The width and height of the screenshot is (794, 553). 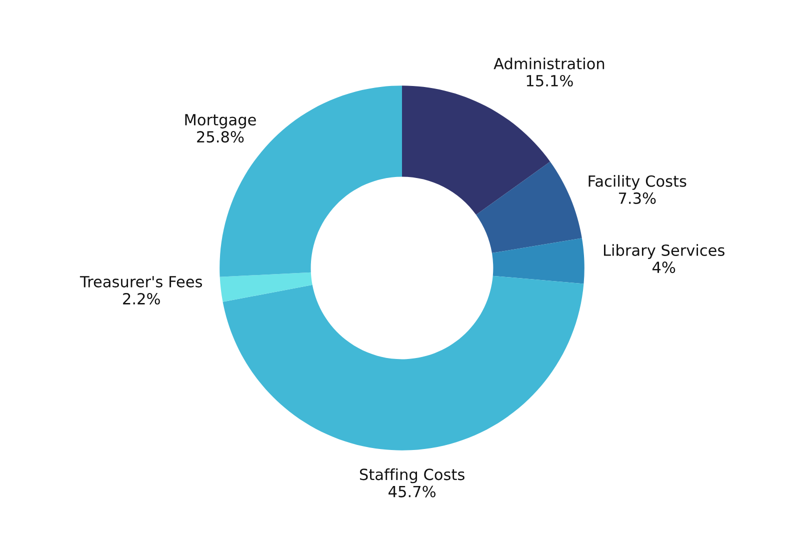 What do you see at coordinates (549, 64) in the screenshot?
I see `slice-label: Administration` at bounding box center [549, 64].